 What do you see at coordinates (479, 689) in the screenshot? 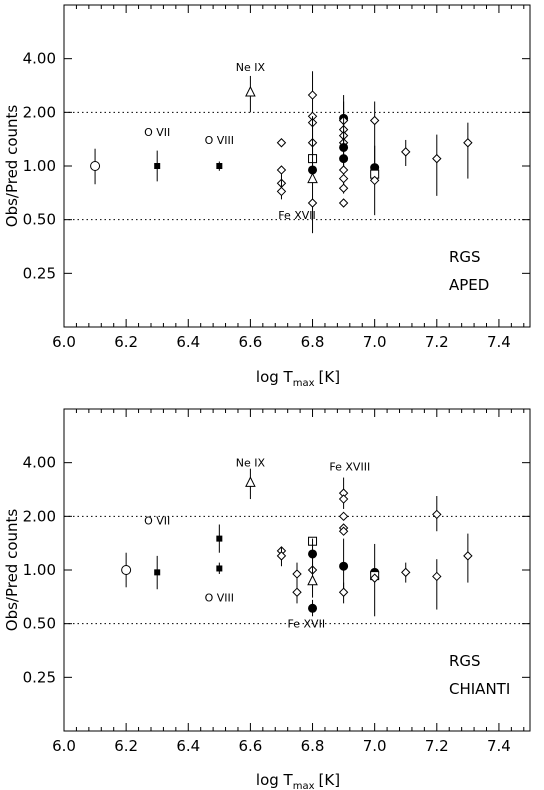
I see `annotation-sub: CHIANTI` at bounding box center [479, 689].